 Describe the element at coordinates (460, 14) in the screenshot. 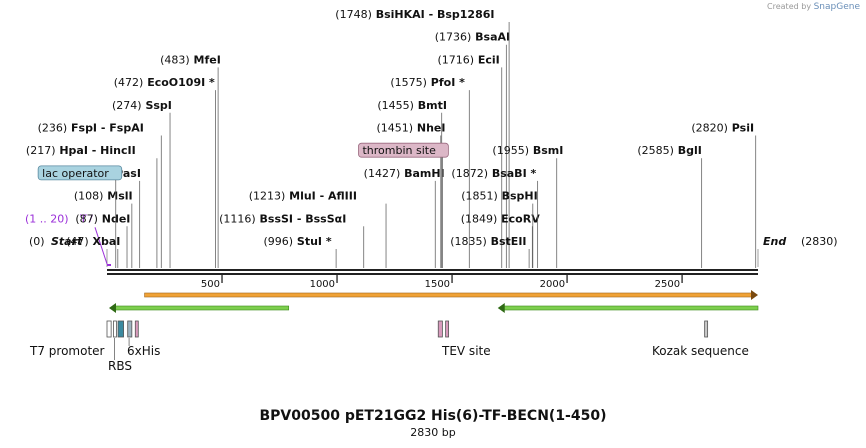

I see `enzyme-name: - Bsp1286I` at that location.